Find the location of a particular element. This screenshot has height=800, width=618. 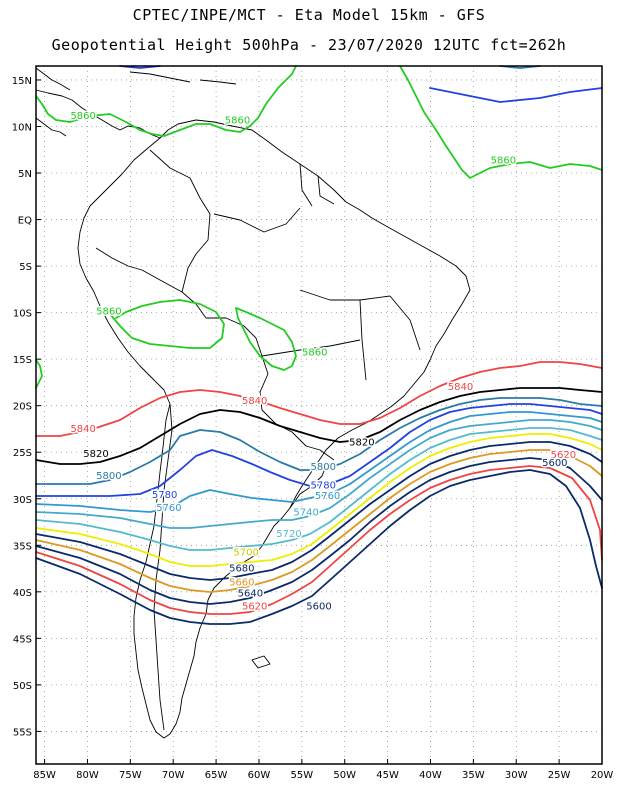

lat-tick-label: 30S is located at coordinates (22, 500).